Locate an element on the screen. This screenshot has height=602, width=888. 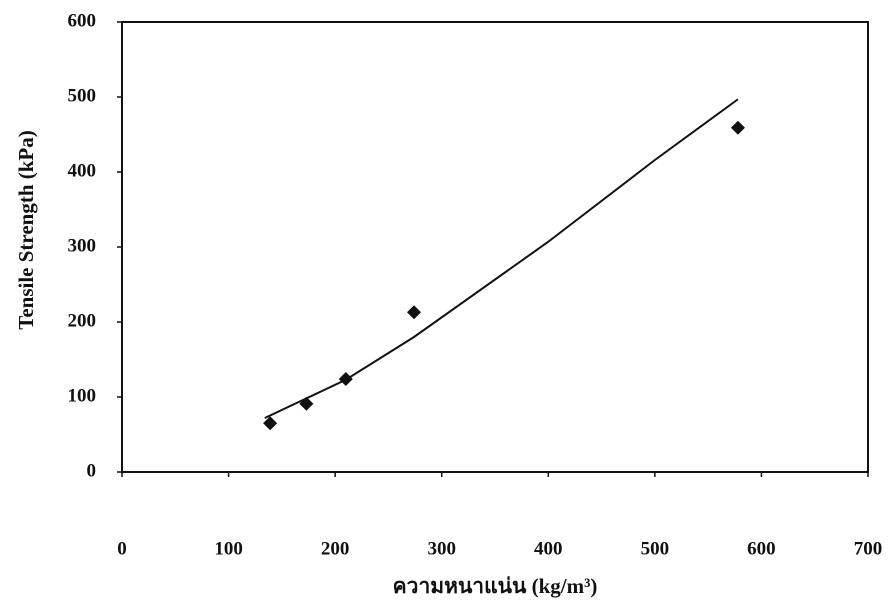
x-tick-label: 400 is located at coordinates (548, 548).